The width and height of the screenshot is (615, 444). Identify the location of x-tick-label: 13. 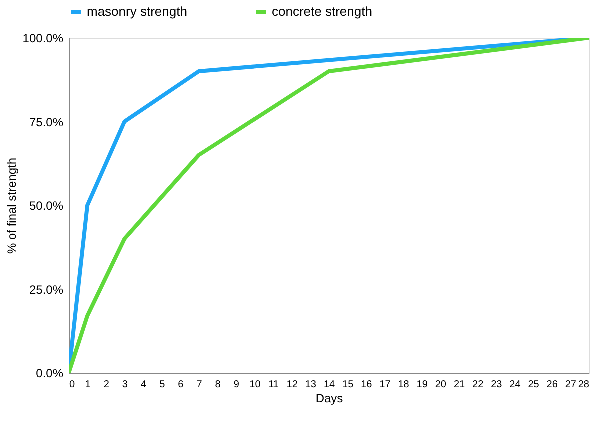
(311, 385).